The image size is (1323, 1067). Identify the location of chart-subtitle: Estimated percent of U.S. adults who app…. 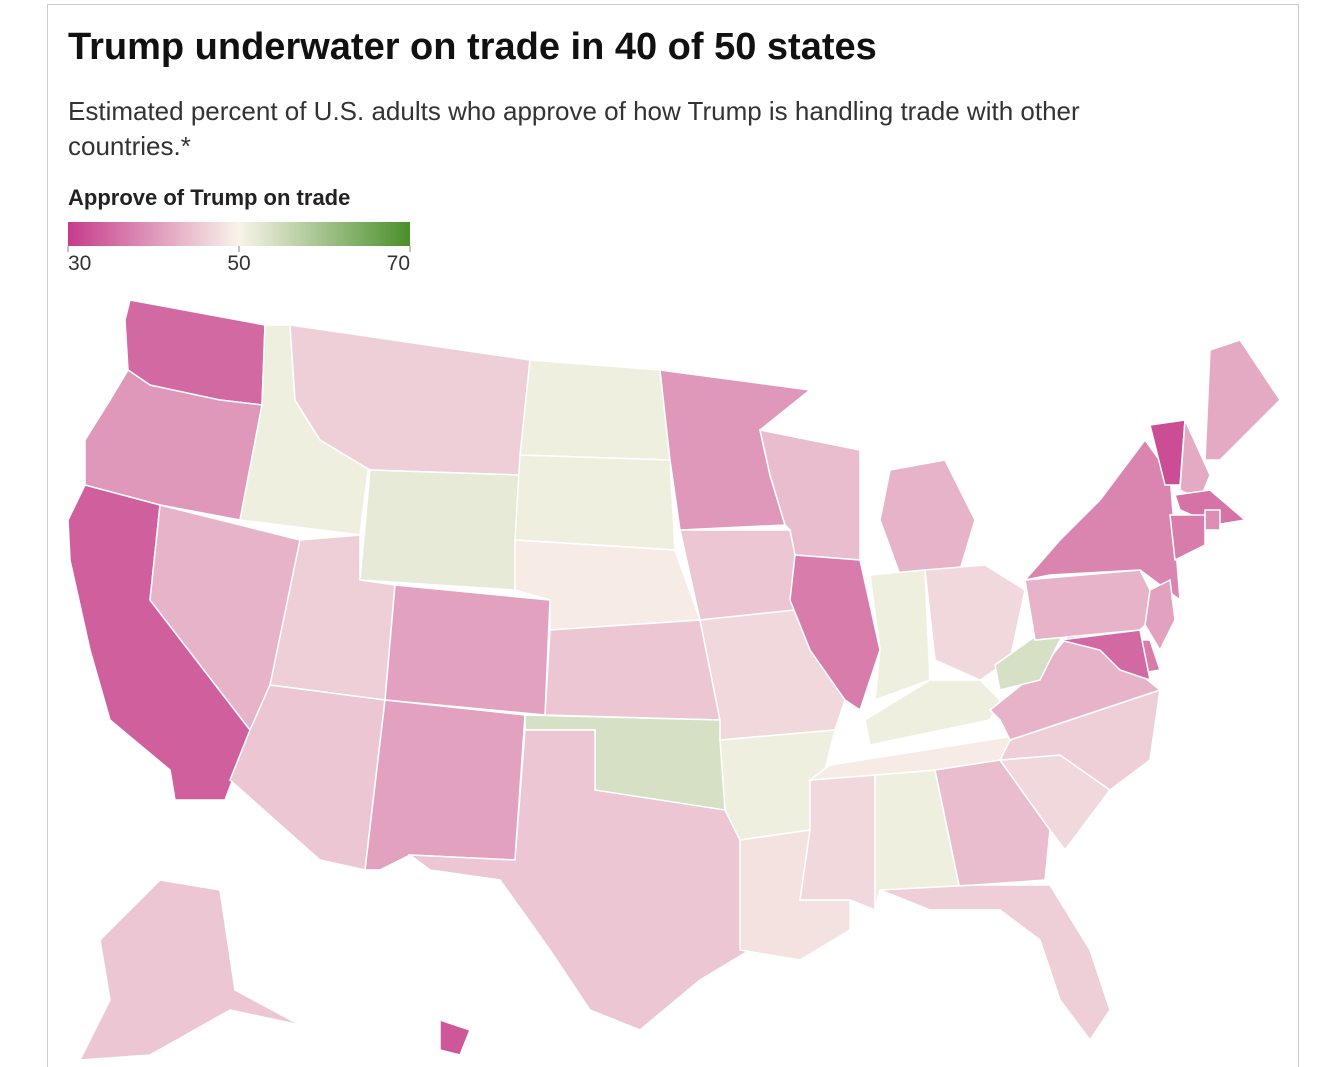
(574, 128).